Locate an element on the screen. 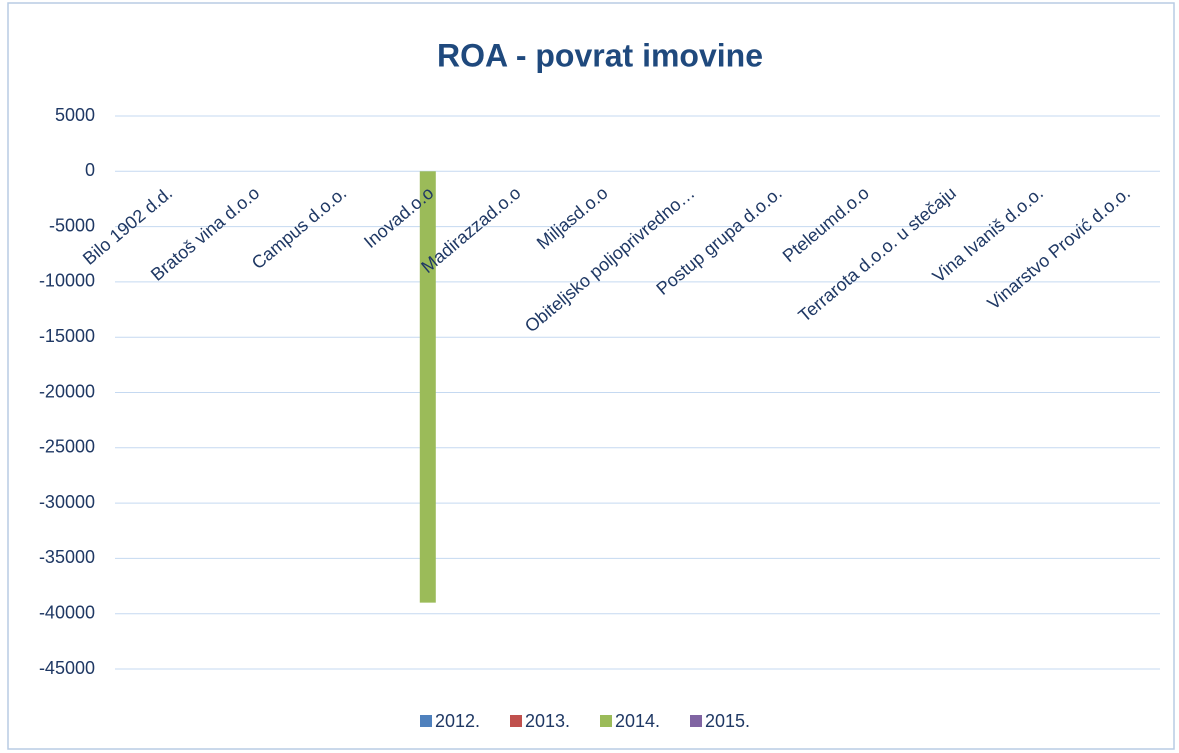 Image resolution: width=1179 pixels, height=753 pixels. y-tick-label: -35000 is located at coordinates (67, 557).